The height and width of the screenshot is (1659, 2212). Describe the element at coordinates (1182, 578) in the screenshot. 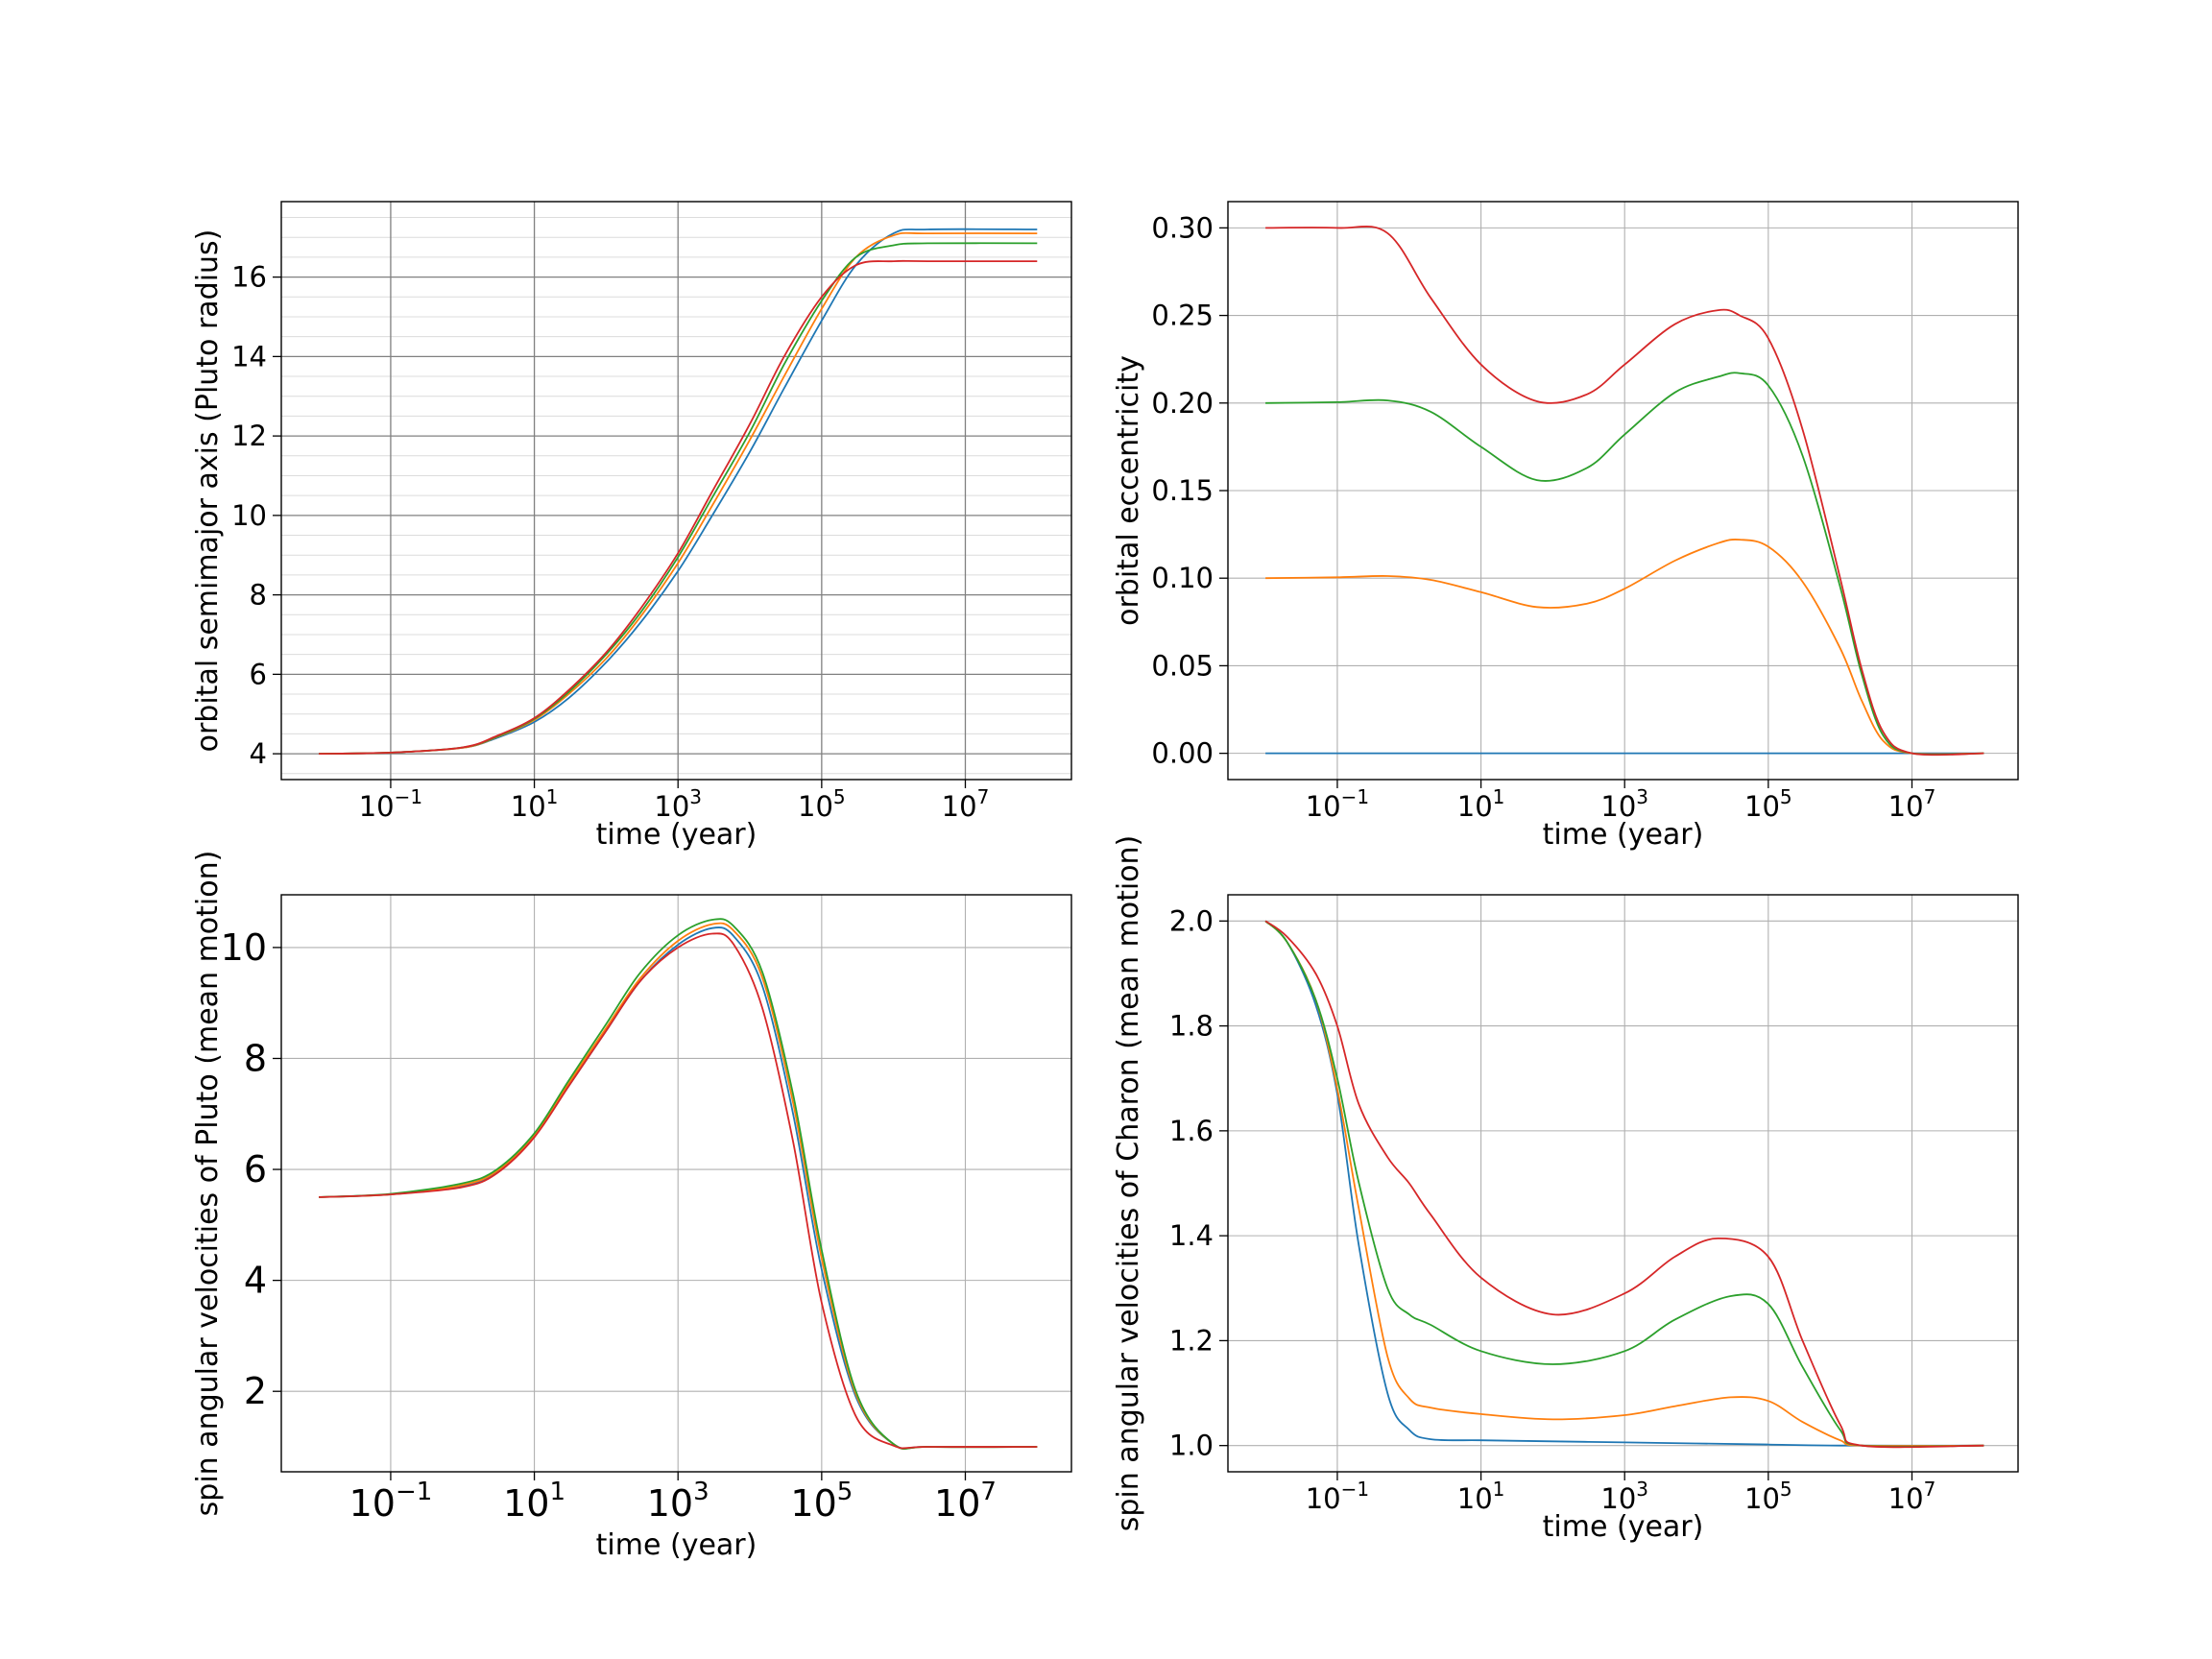

I see `y-tick-label: 0.10` at that location.